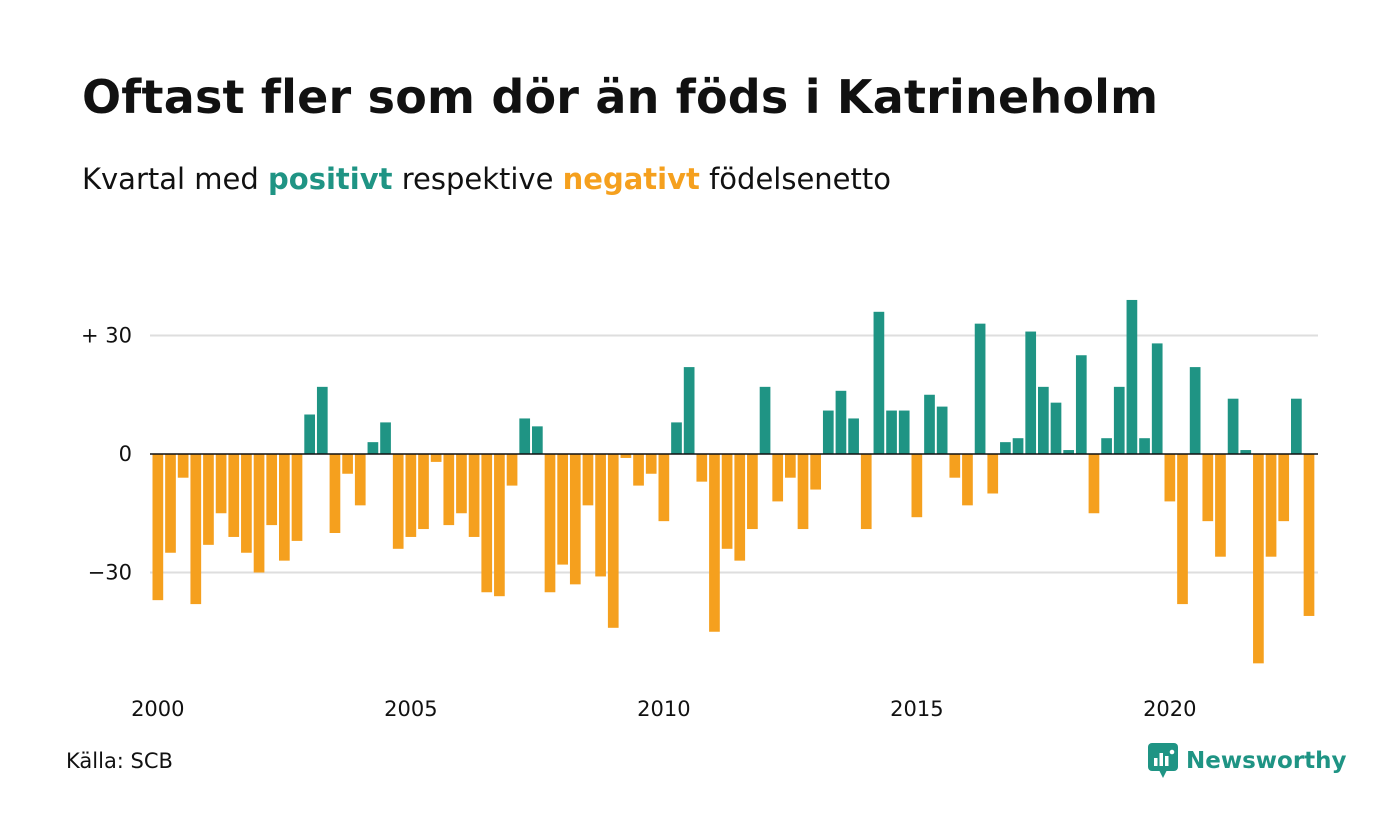 The image size is (1400, 840). Describe the element at coordinates (651, 464) in the screenshot. I see `bar-2009-q4` at that location.